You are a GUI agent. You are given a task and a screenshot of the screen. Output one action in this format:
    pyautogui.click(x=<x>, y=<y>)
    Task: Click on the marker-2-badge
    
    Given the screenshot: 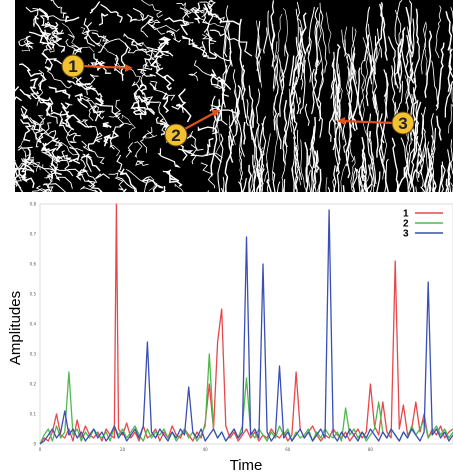 What is the action you would take?
    pyautogui.click(x=176, y=135)
    